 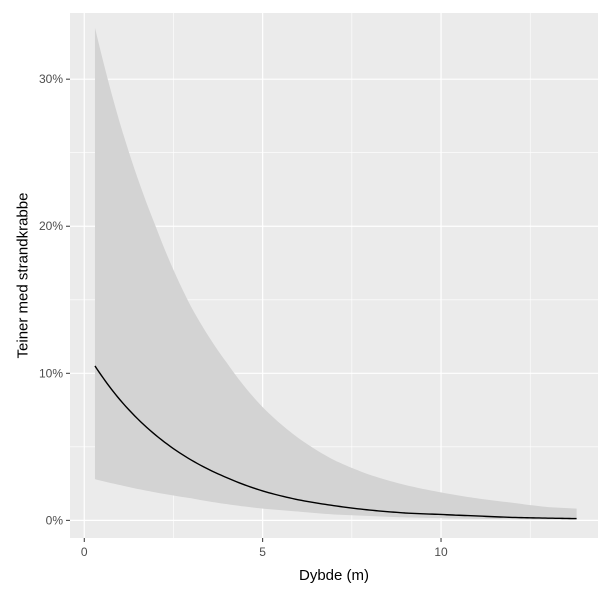 What do you see at coordinates (51, 79) in the screenshot?
I see `y-tick-label: 30%` at bounding box center [51, 79].